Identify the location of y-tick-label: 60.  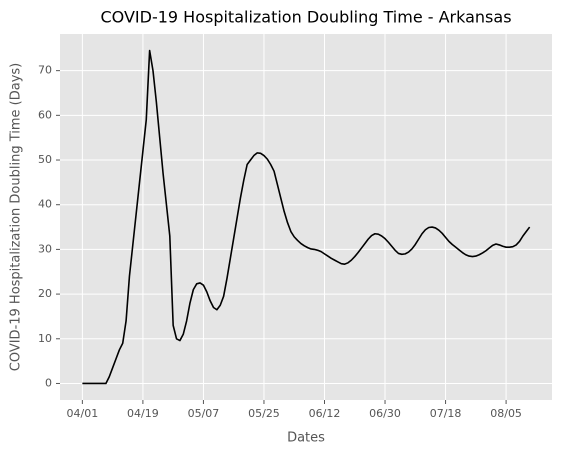
(45, 114).